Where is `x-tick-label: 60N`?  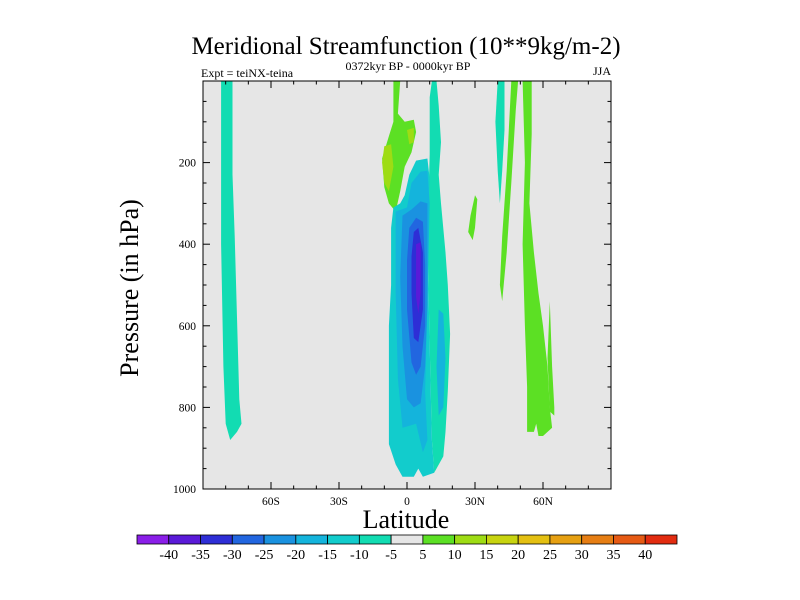
x-tick-label: 60N is located at coordinates (543, 502).